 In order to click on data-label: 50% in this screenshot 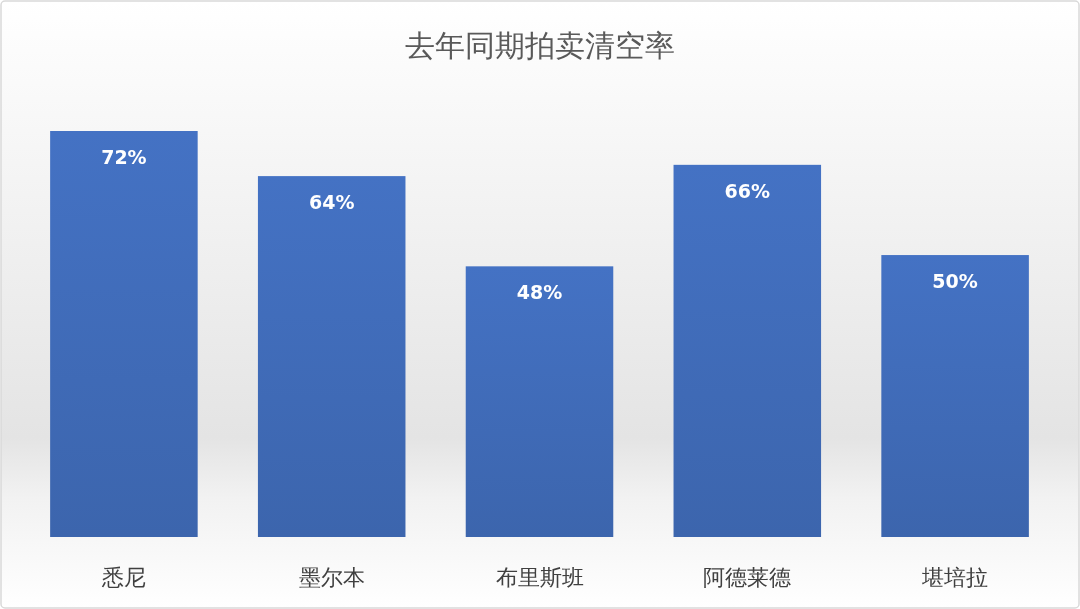, I will do `click(955, 281)`.